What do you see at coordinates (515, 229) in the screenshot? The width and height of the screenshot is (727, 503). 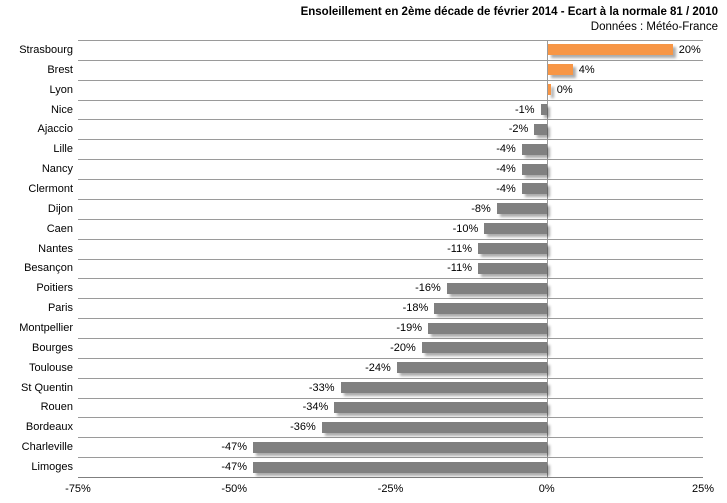 I see `bar-caen` at bounding box center [515, 229].